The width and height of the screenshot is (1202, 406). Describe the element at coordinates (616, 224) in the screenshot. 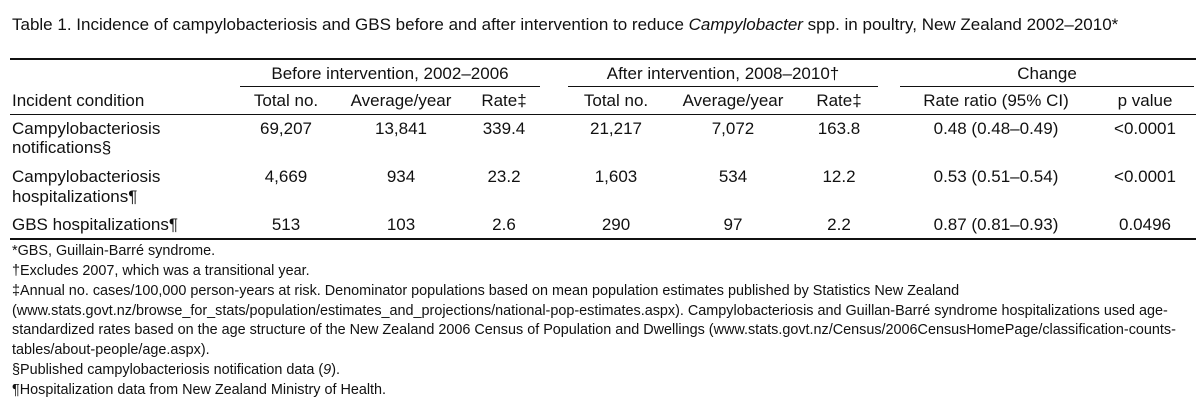

I see `row-3-total-after: 290` at that location.